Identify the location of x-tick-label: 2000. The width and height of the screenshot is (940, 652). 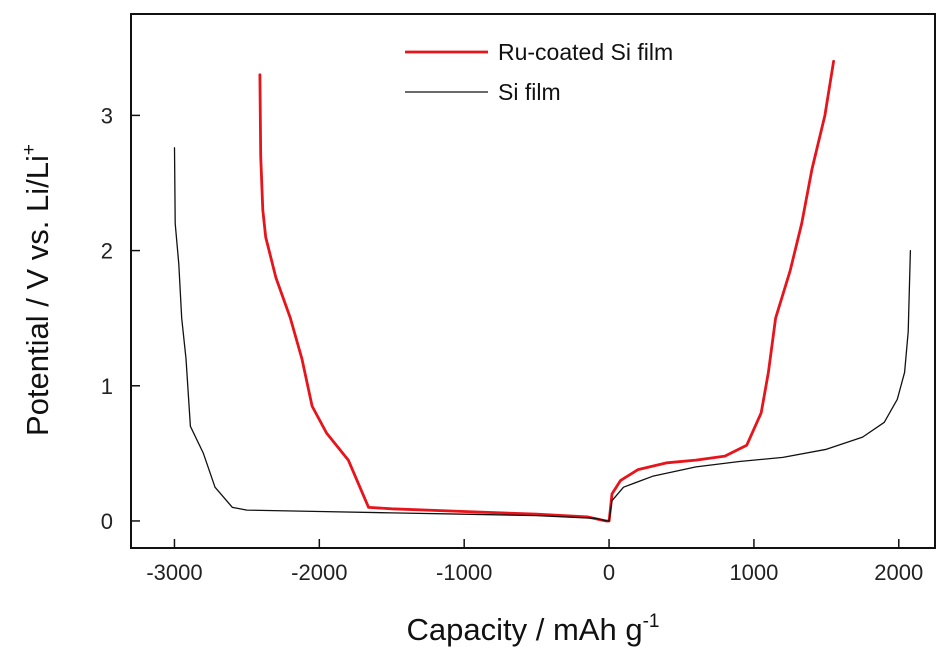
(898, 572).